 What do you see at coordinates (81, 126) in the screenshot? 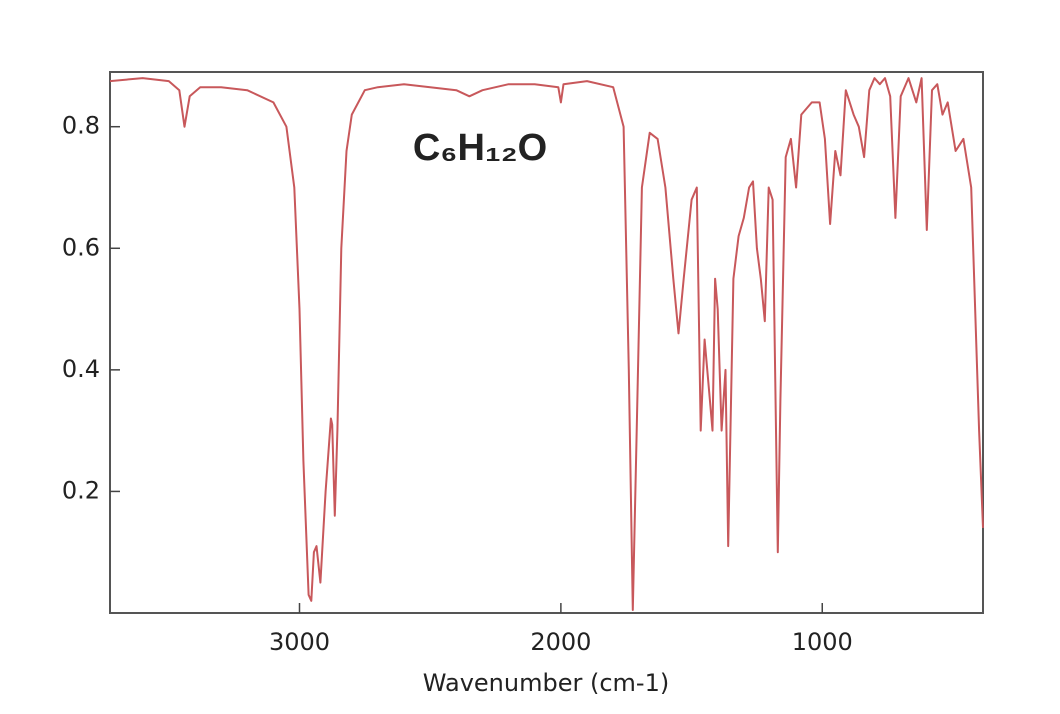
I see `y-tick-label: 0.8` at bounding box center [81, 126].